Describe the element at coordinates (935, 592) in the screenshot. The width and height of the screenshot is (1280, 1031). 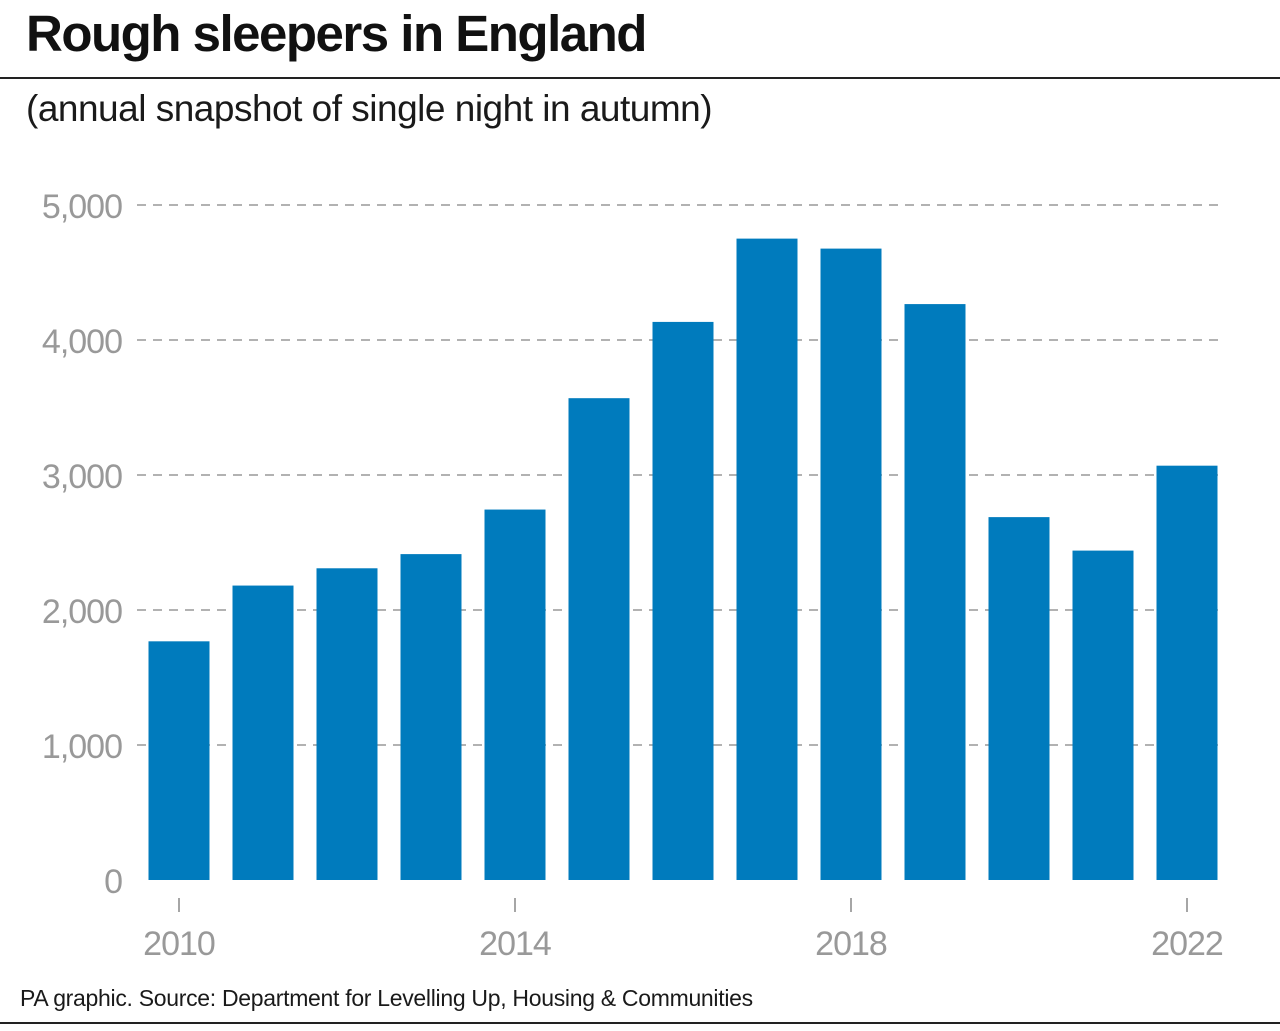
I see `bar-2019` at that location.